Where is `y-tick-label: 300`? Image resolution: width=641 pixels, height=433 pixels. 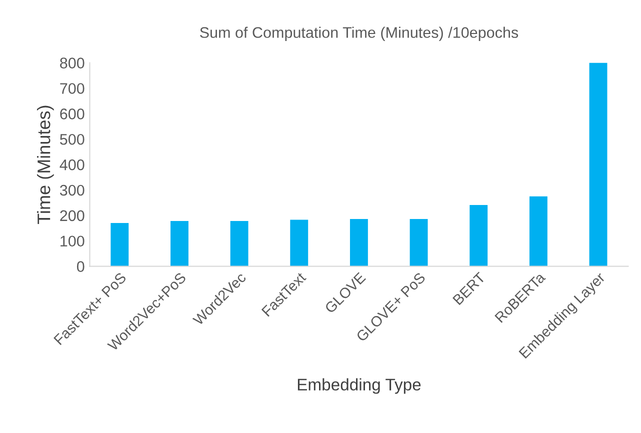 y-tick-label: 300 is located at coordinates (72, 190).